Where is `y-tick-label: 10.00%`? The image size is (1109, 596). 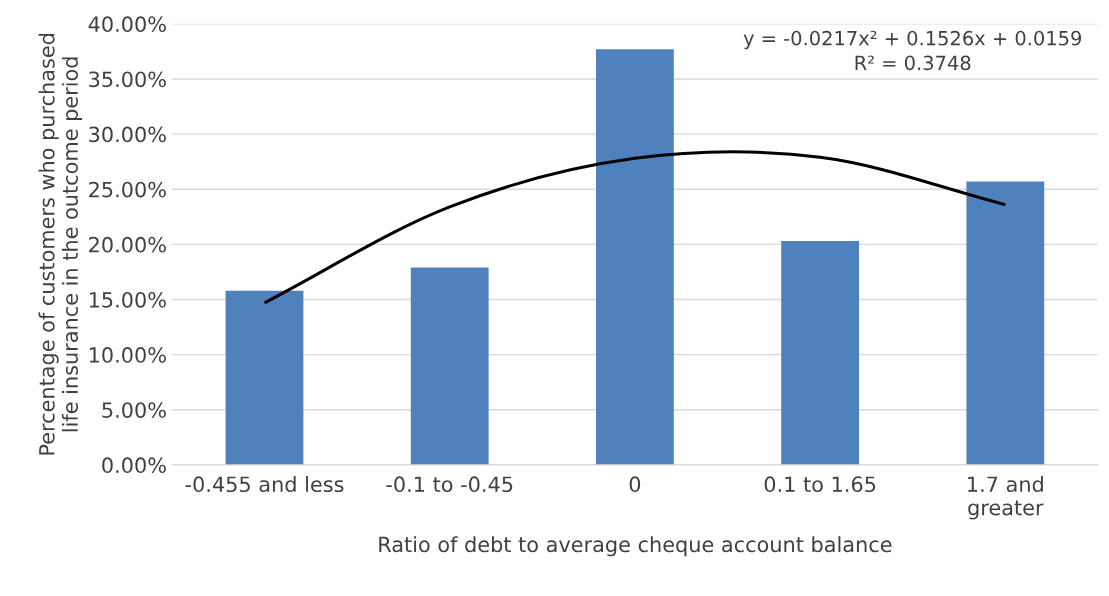
y-tick-label: 10.00% is located at coordinates (127, 355).